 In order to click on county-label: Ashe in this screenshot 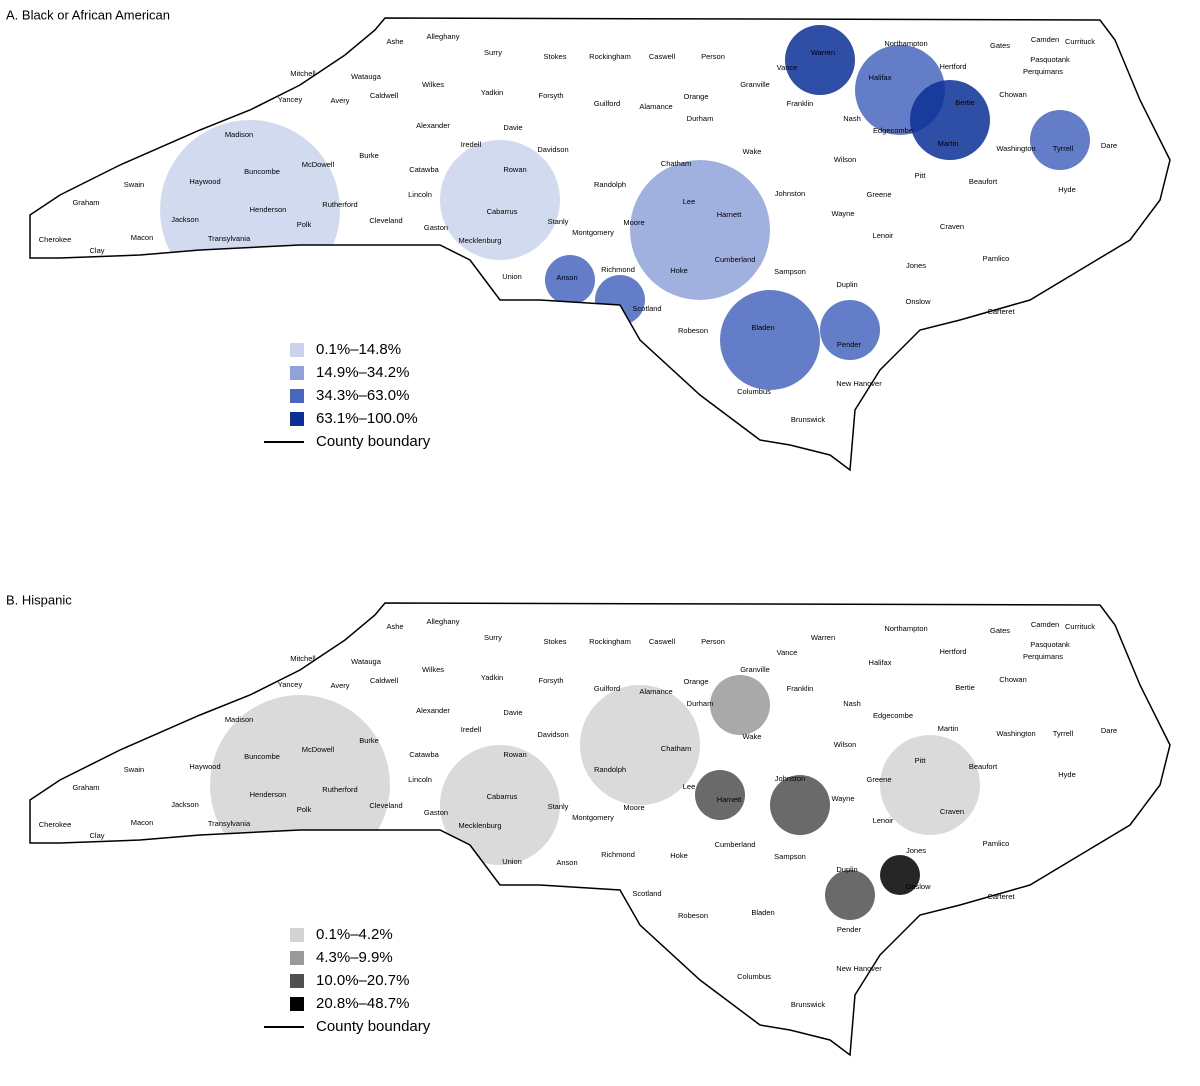, I will do `click(394, 626)`.